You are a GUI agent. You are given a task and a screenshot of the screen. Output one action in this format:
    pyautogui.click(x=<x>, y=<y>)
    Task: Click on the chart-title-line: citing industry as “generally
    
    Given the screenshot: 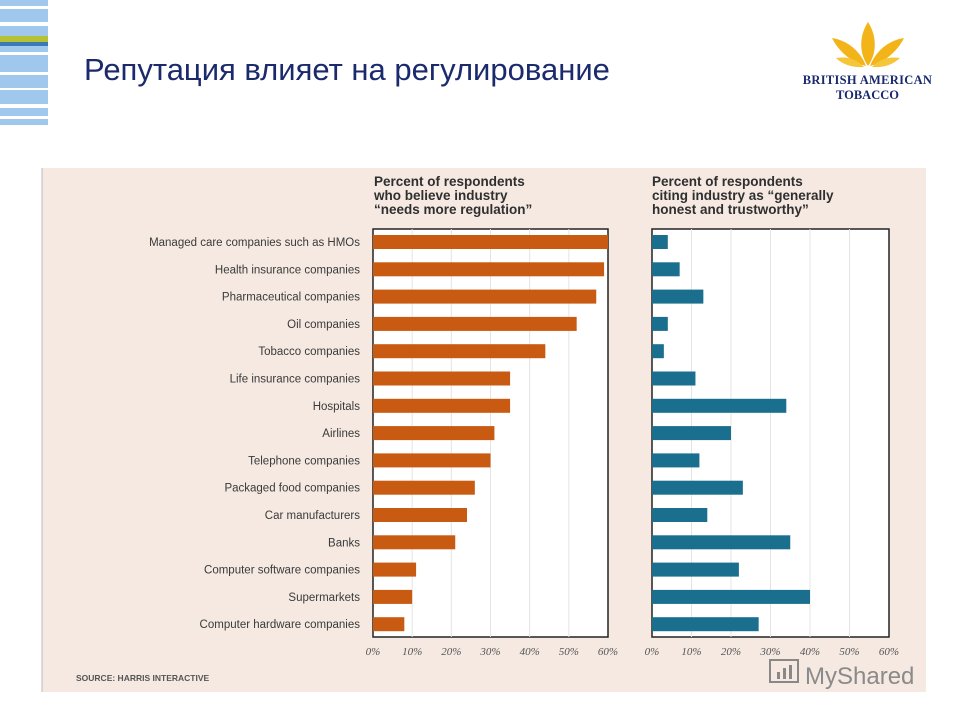 What is the action you would take?
    pyautogui.click(x=743, y=195)
    